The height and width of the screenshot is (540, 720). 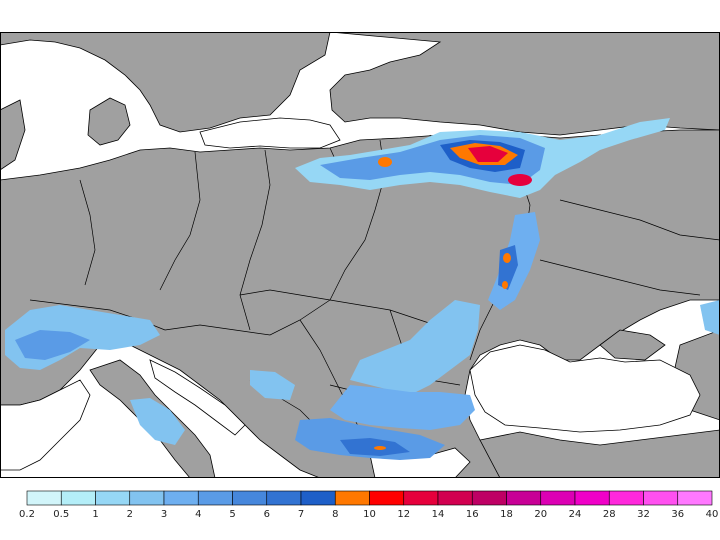 What do you see at coordinates (95, 514) in the screenshot?
I see `legend-label: 1` at bounding box center [95, 514].